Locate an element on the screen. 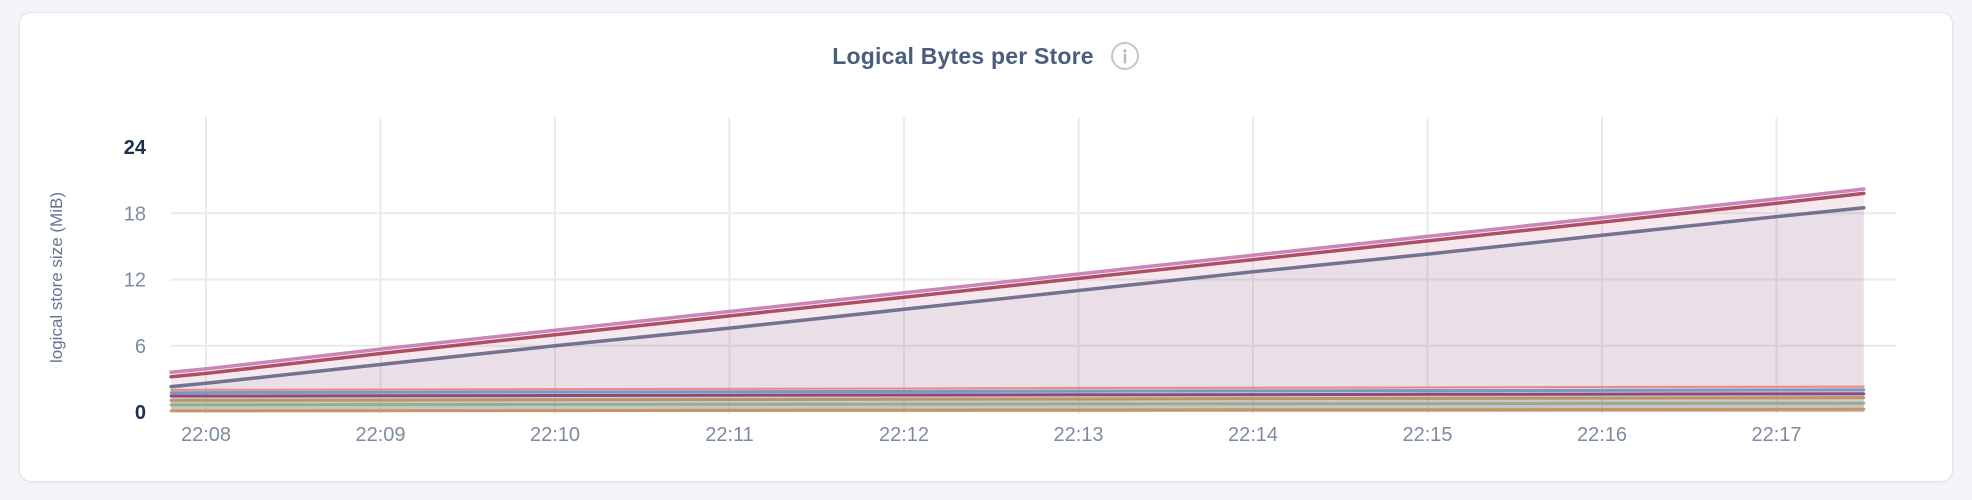 This screenshot has height=500, width=1972. x-tick-label: 22:15 is located at coordinates (1427, 435).